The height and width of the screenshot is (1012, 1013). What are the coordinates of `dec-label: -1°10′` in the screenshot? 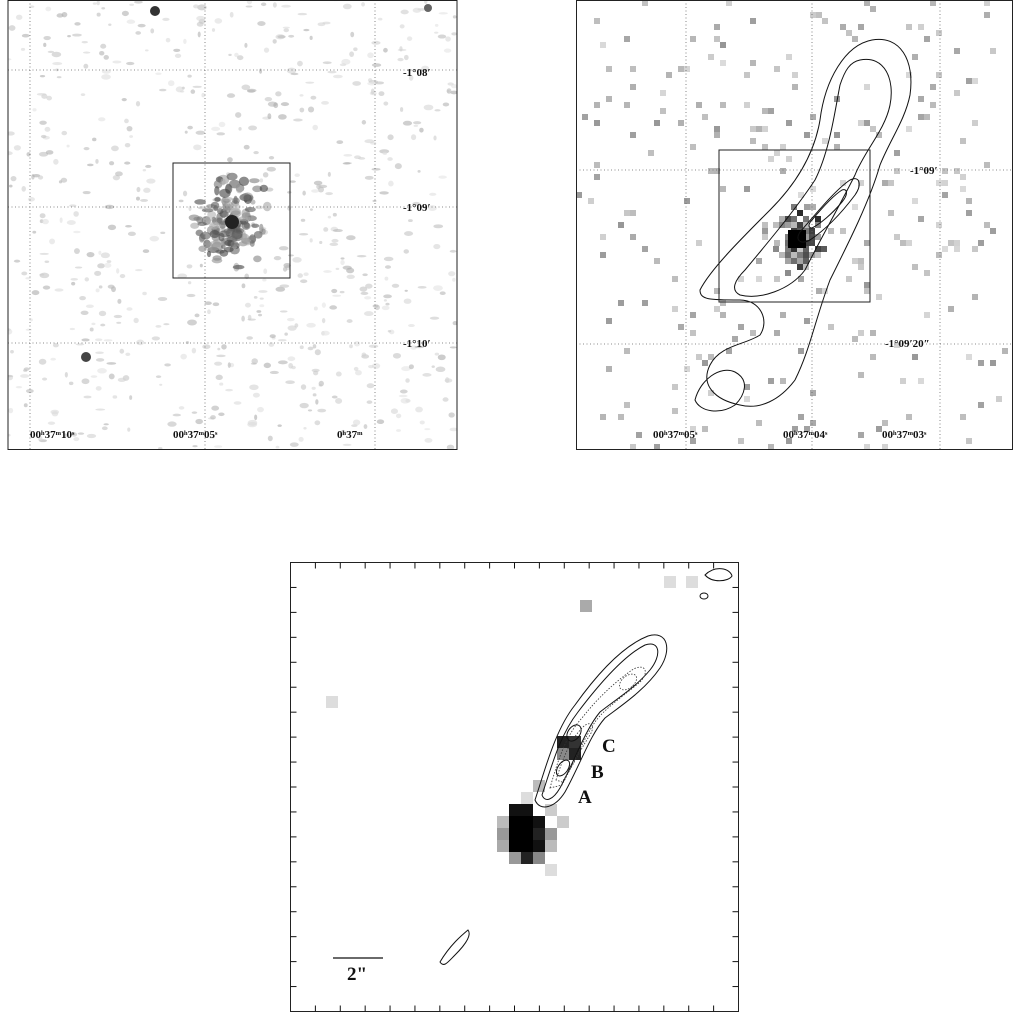 It's located at (417, 344).